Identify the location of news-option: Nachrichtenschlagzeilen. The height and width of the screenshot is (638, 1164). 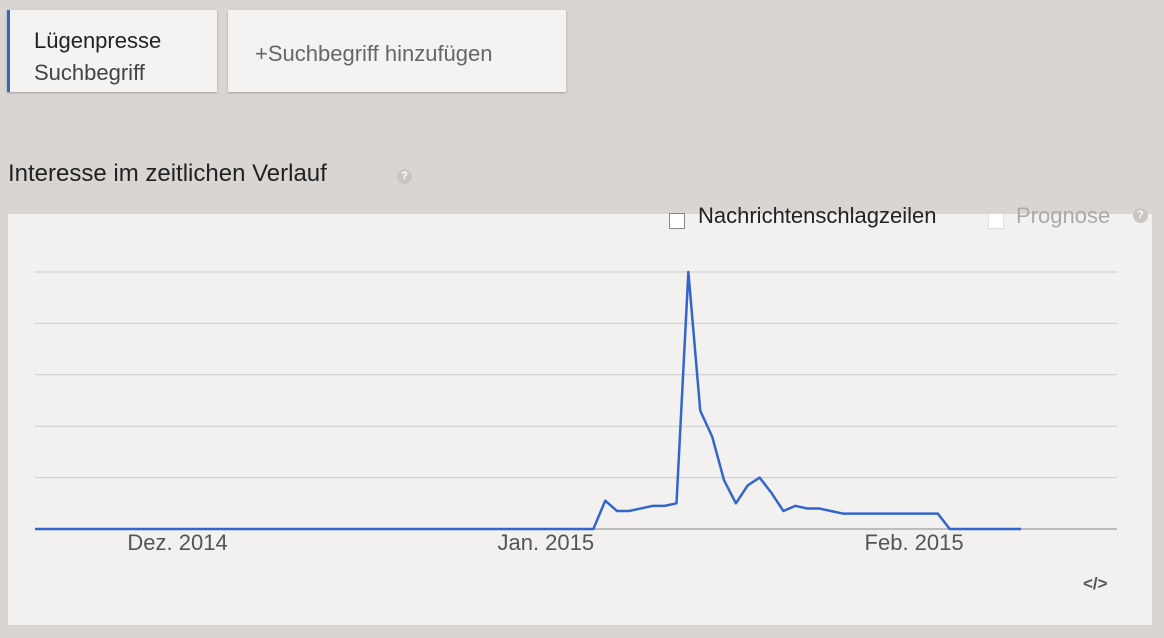
(817, 215).